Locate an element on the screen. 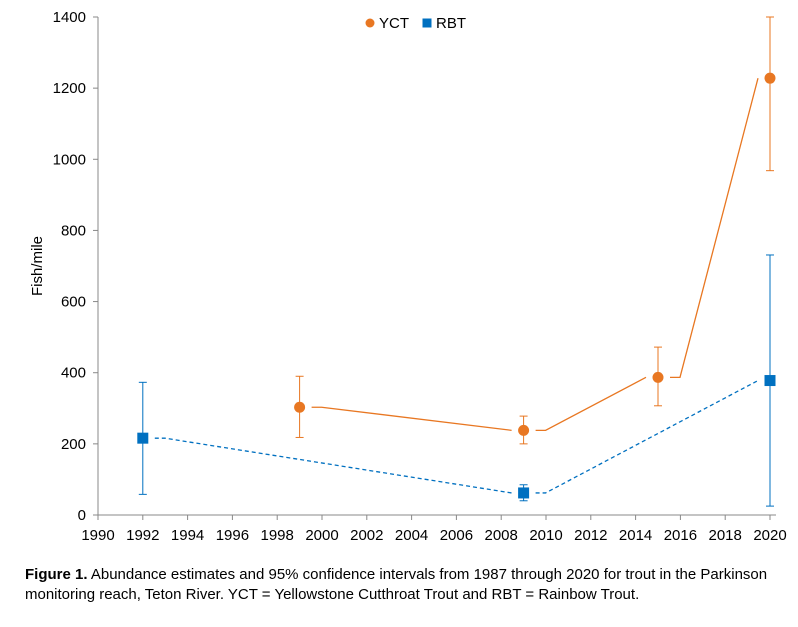 This screenshot has height=627, width=798. legend-rbt-marker is located at coordinates (427, 23).